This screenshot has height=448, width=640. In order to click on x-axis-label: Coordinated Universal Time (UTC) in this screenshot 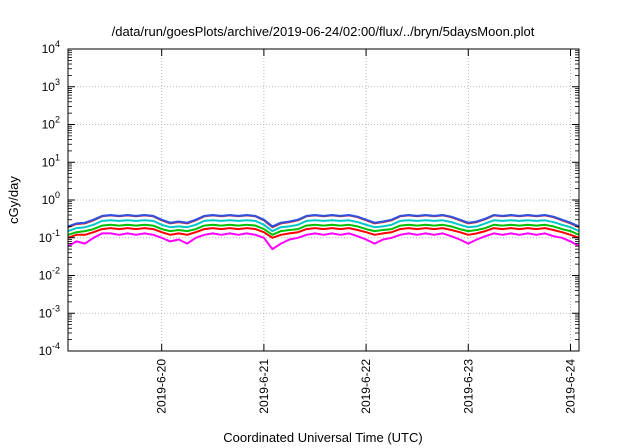, I will do `click(322, 437)`.